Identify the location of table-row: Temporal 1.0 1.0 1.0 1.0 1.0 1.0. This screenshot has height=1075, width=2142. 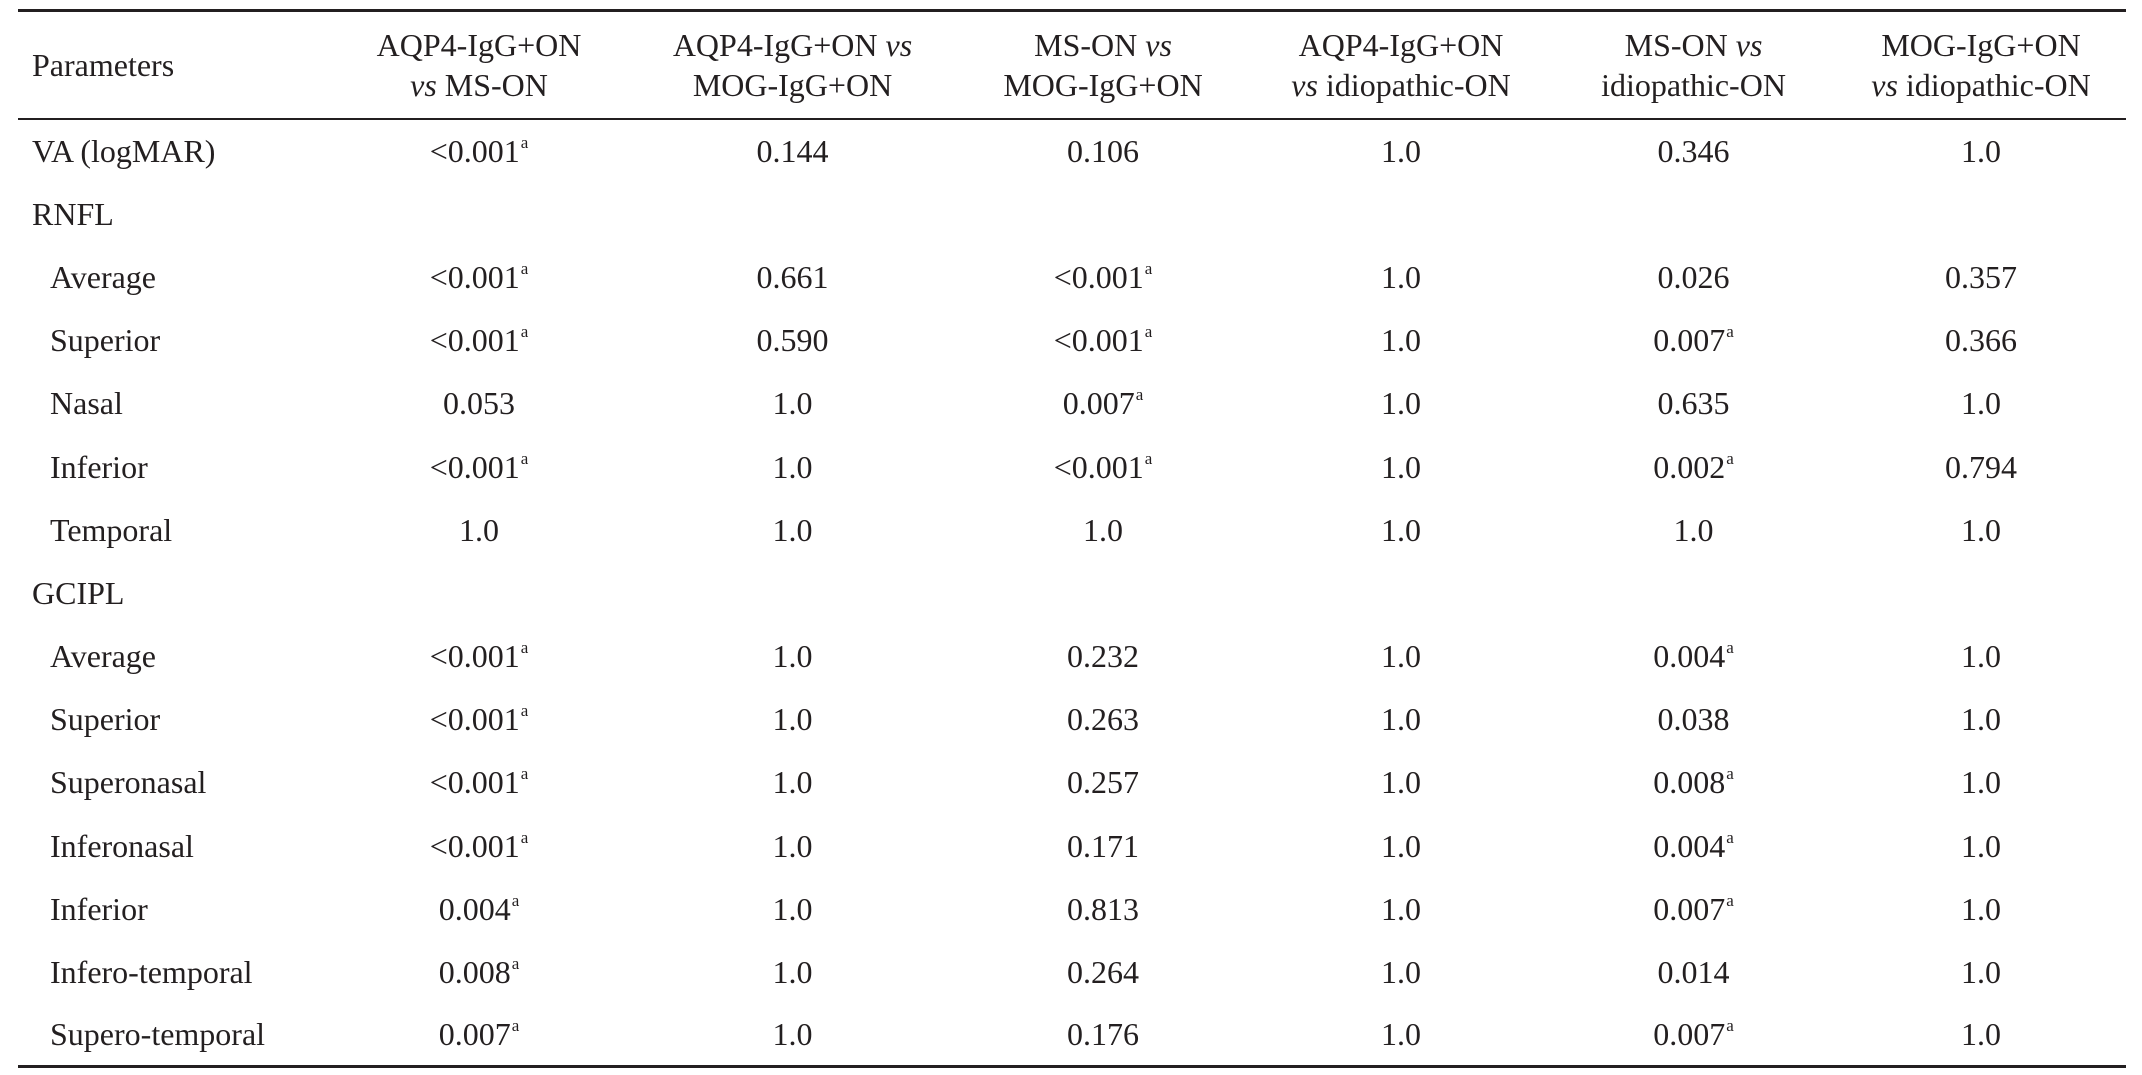
(1072, 529).